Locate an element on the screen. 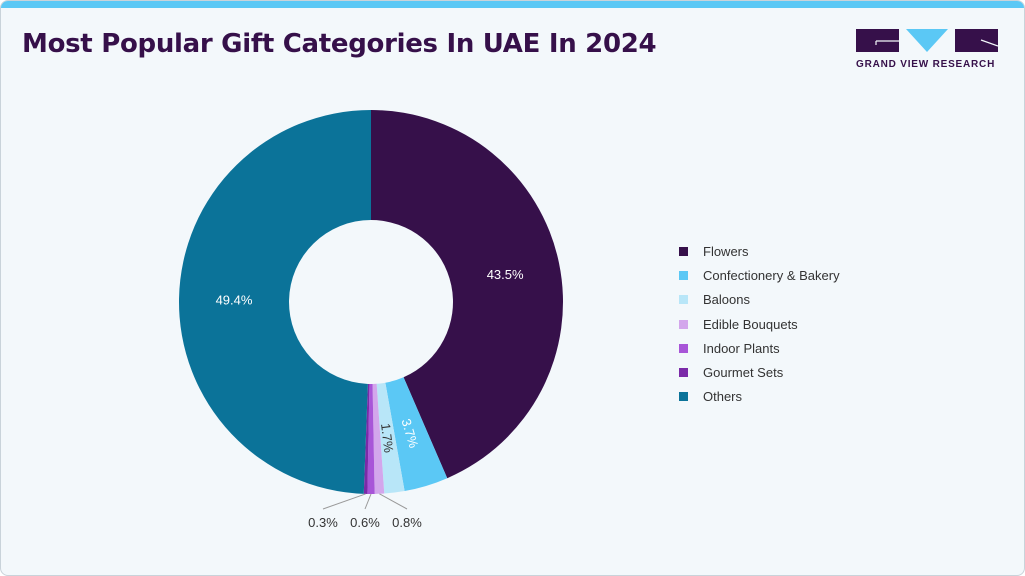  data-label: 0.8% is located at coordinates (407, 522).